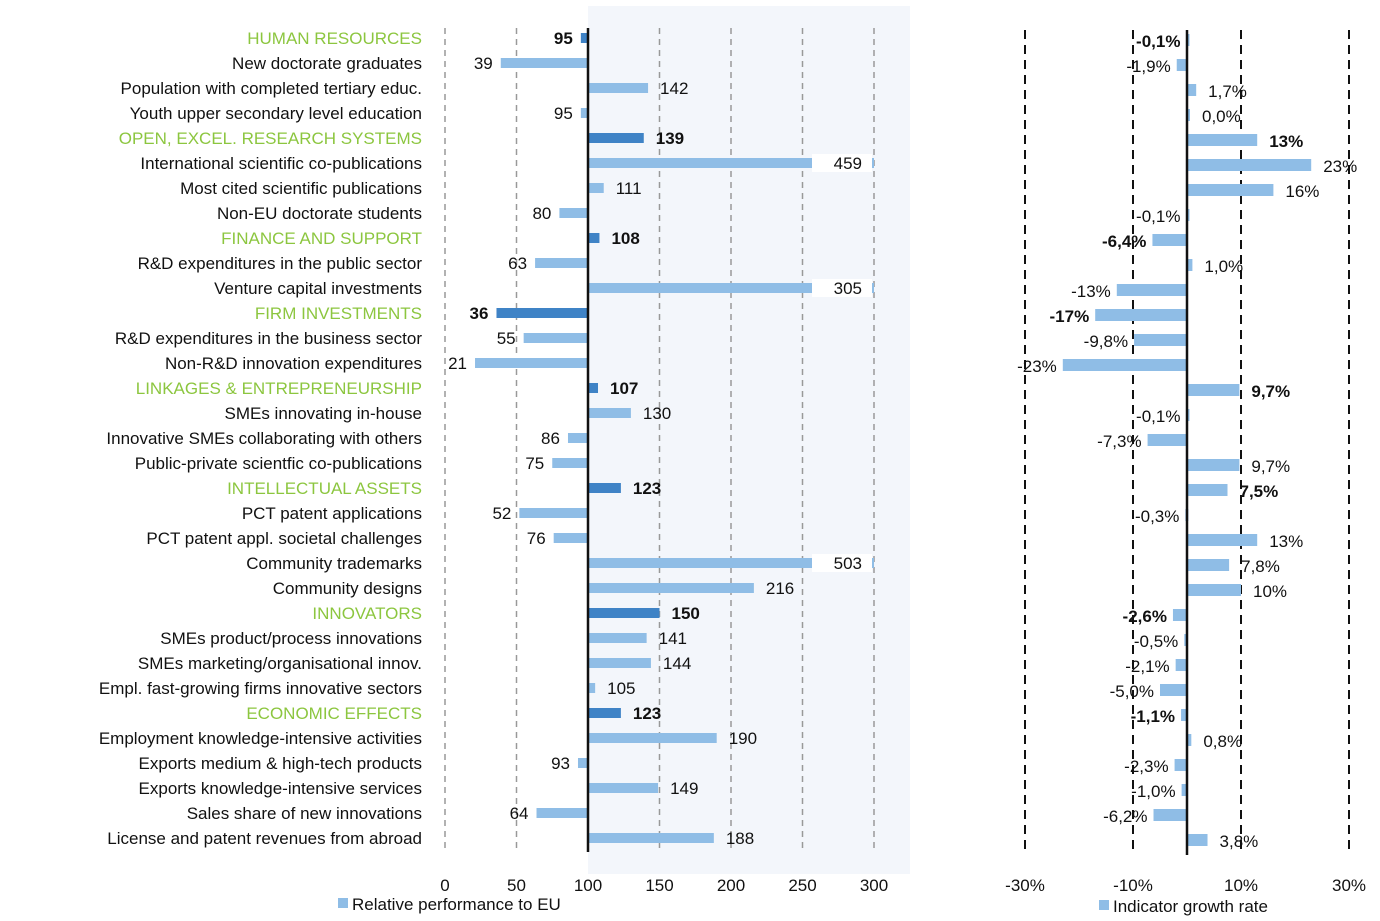 The image size is (1380, 921). Describe the element at coordinates (1153, 716) in the screenshot. I see `growth-value-label: -1,1%` at that location.